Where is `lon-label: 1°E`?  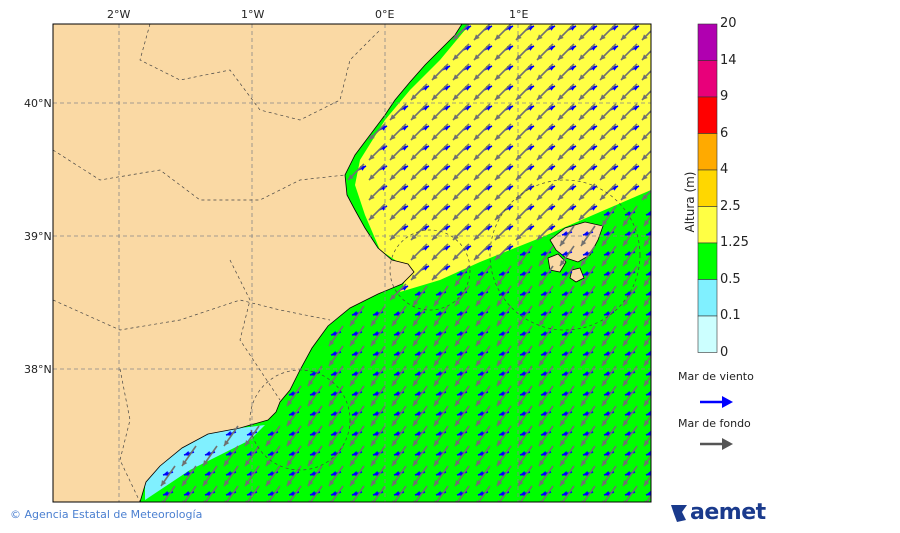
lon-label: 1°E is located at coordinates (519, 14).